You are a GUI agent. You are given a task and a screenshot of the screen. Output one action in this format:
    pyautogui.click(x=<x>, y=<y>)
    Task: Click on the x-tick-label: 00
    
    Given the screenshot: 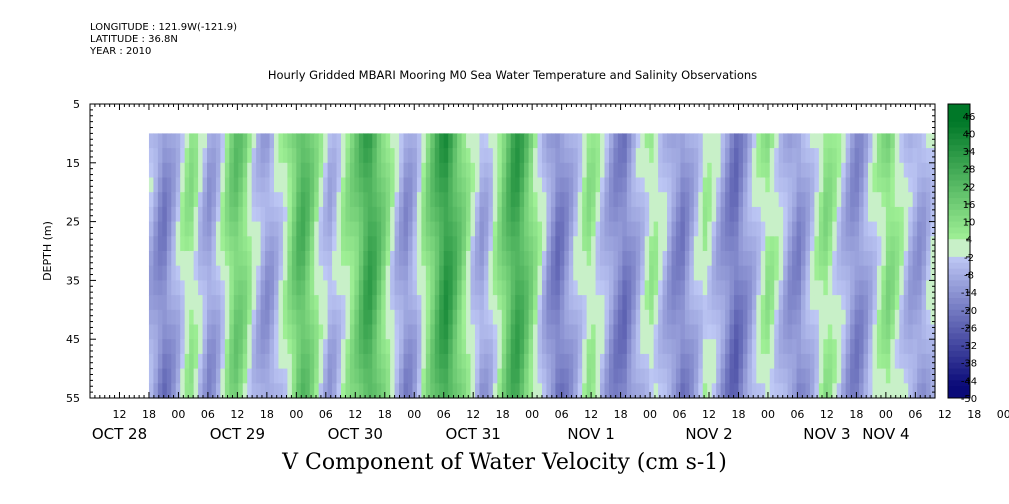 What is the action you would take?
    pyautogui.click(x=178, y=414)
    